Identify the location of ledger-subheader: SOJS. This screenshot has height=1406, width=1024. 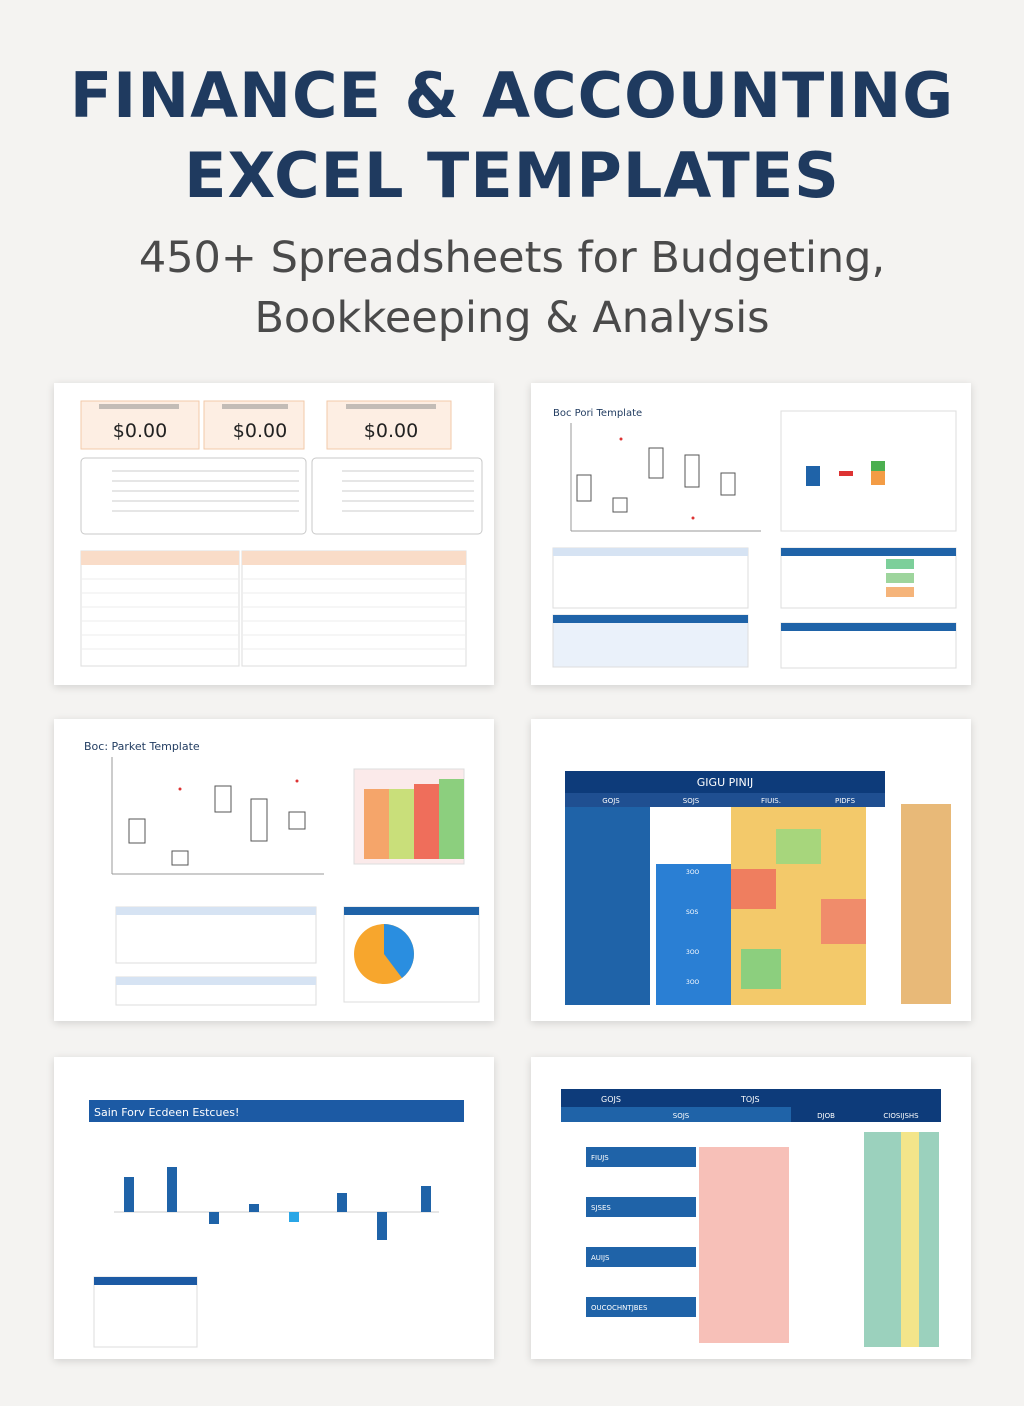
(681, 1116).